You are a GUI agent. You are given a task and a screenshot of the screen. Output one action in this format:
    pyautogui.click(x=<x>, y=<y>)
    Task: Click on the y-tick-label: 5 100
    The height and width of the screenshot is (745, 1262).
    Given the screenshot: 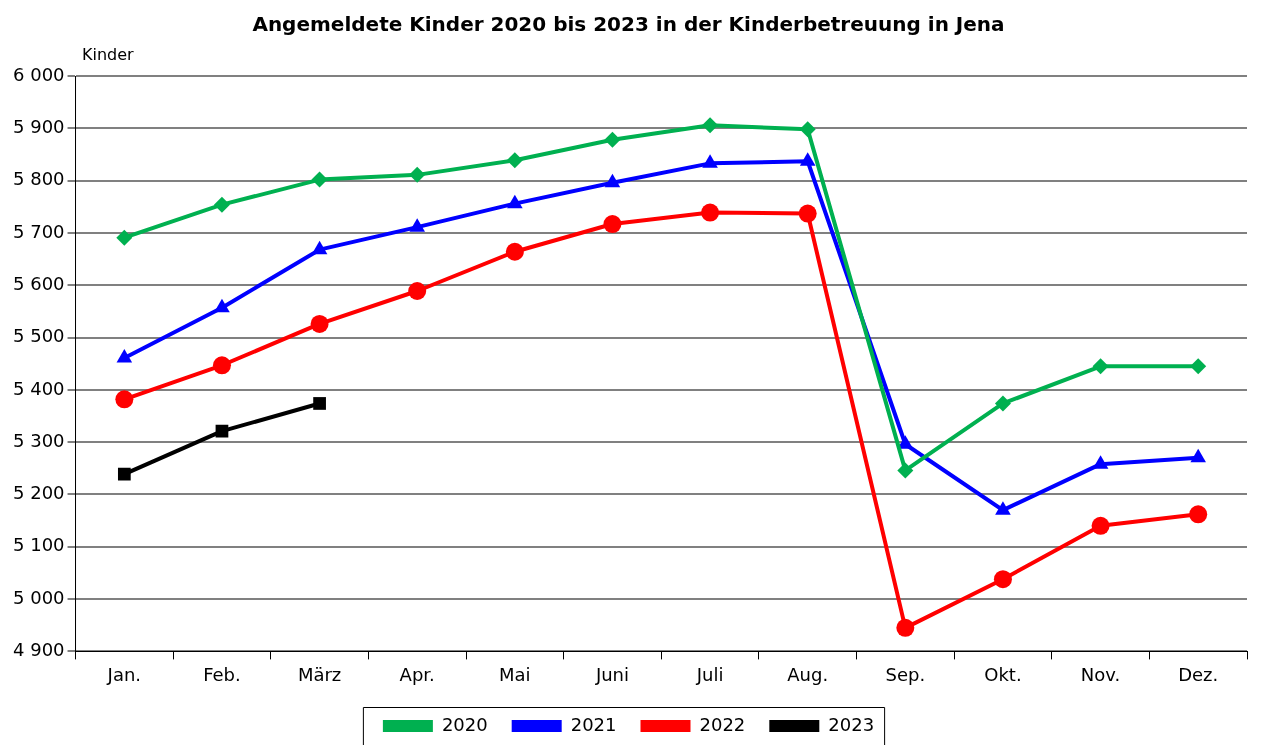 What is the action you would take?
    pyautogui.click(x=39, y=545)
    